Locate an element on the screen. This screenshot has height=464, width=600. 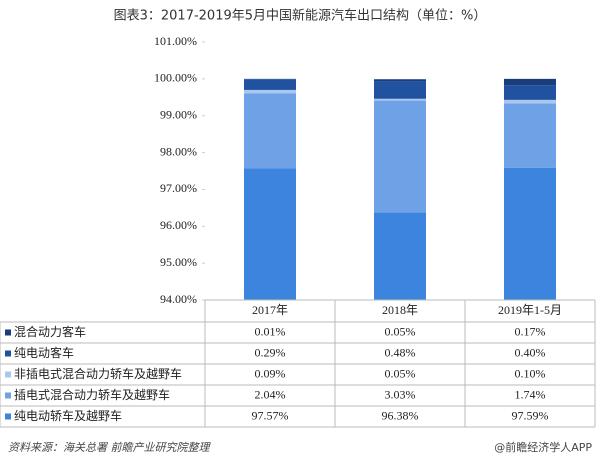
legend-label: 纯电动轿车及越野车 is located at coordinates (68, 415).